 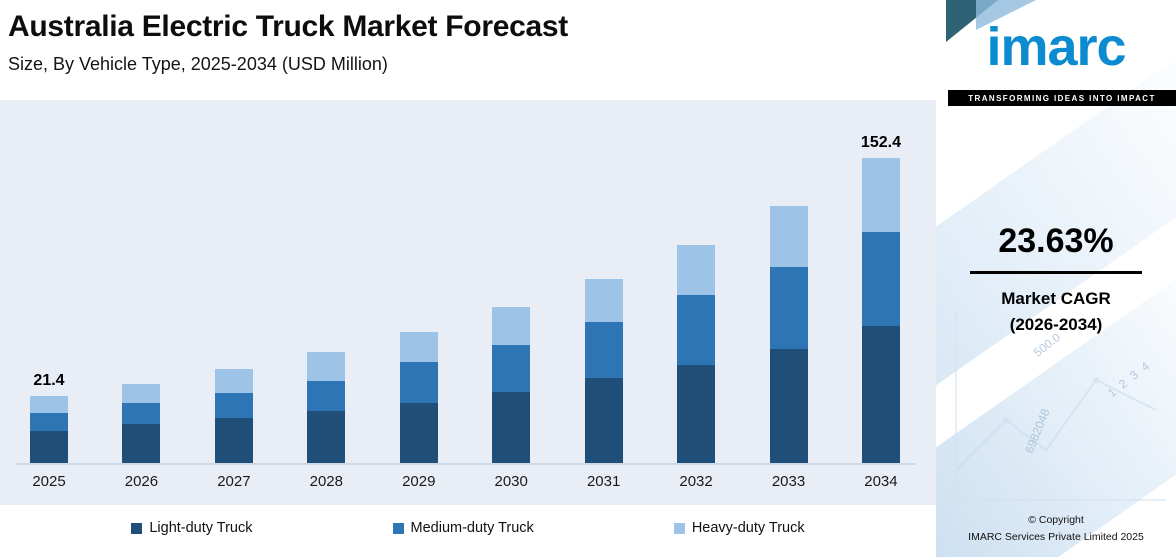 I want to click on legend-item-medium-duty-truck: Medium-duty Truck, so click(x=463, y=528).